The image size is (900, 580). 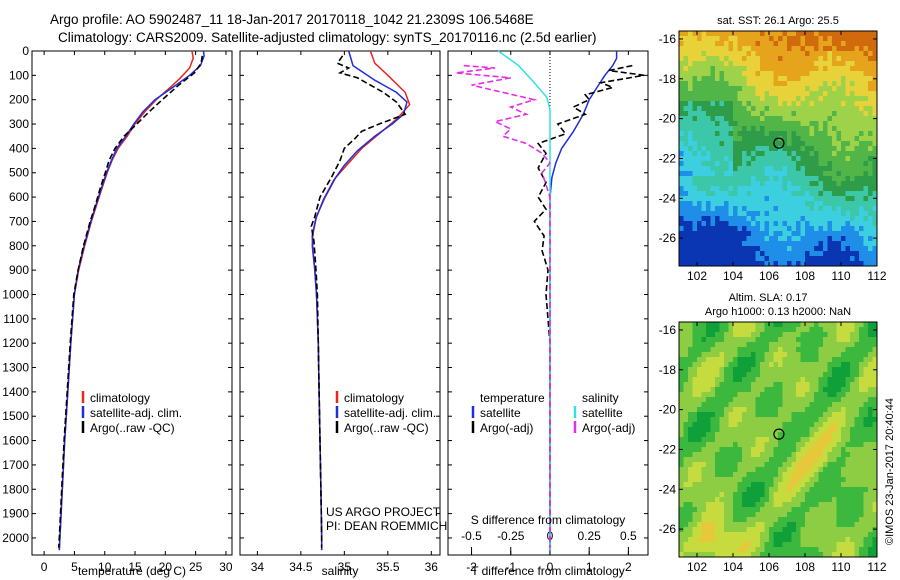 I want to click on depth-tick-label: 400, so click(x=19, y=148).